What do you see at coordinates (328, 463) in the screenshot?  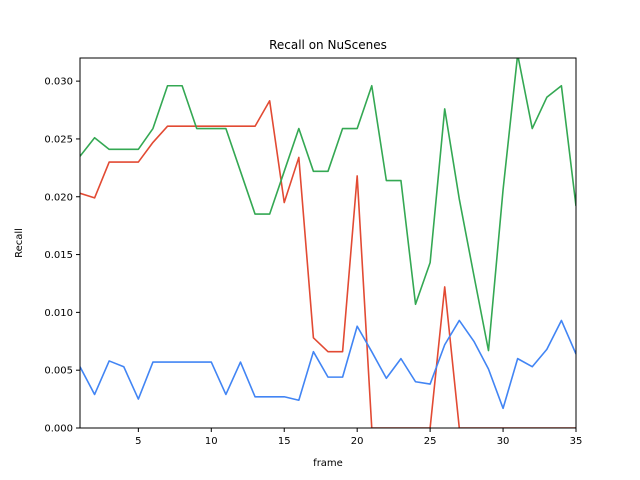 I see `x-axis-label: frame` at bounding box center [328, 463].